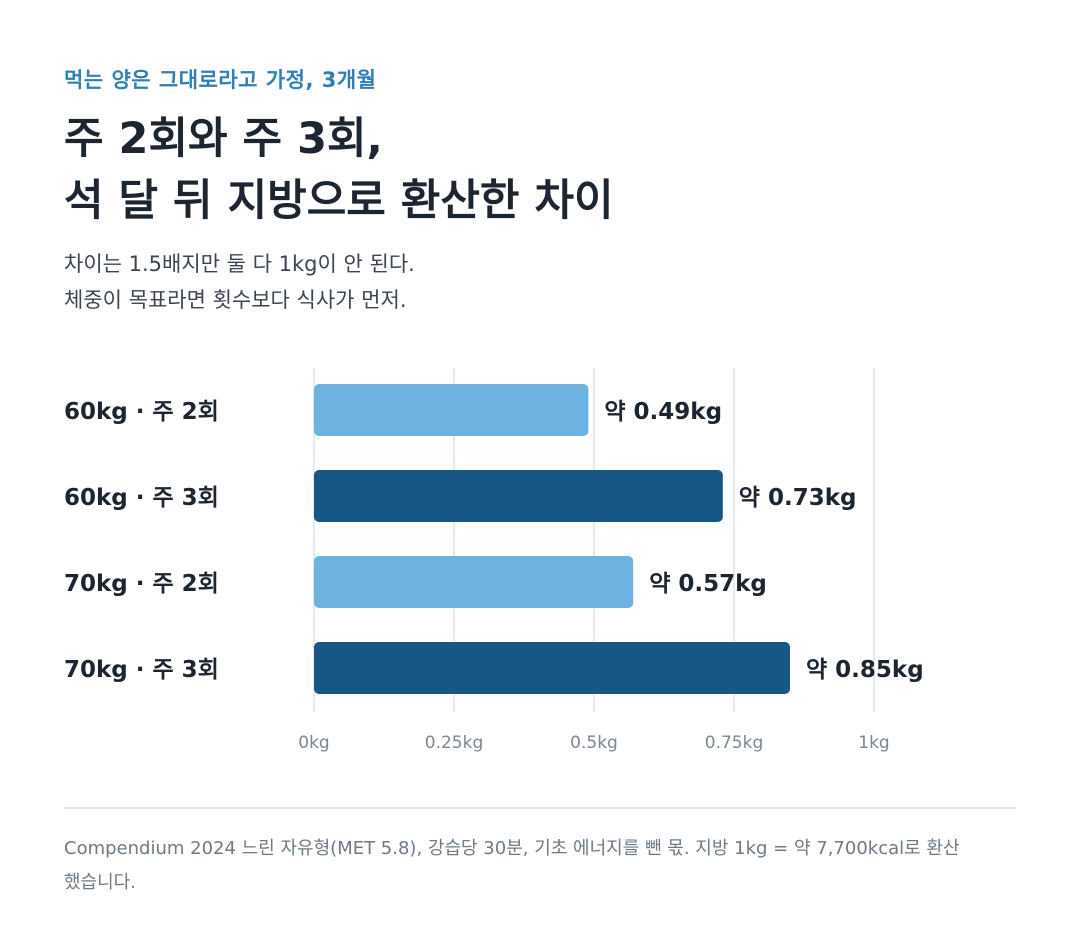  What do you see at coordinates (313, 743) in the screenshot?
I see `x-tick-label: 0kg` at bounding box center [313, 743].